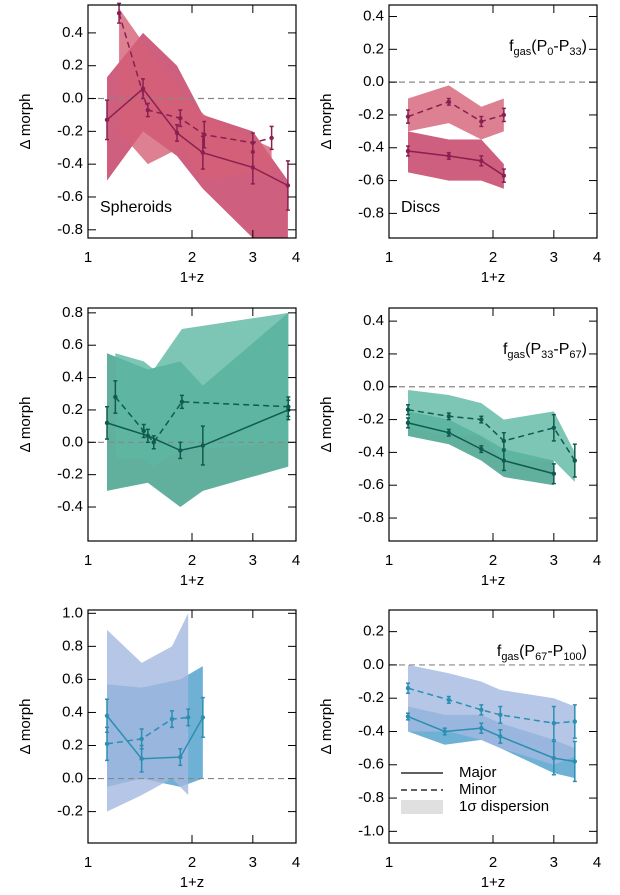 Image resolution: width=620 pixels, height=895 pixels. What do you see at coordinates (539, 46) in the screenshot?
I see `annotation-part: (P` at bounding box center [539, 46].